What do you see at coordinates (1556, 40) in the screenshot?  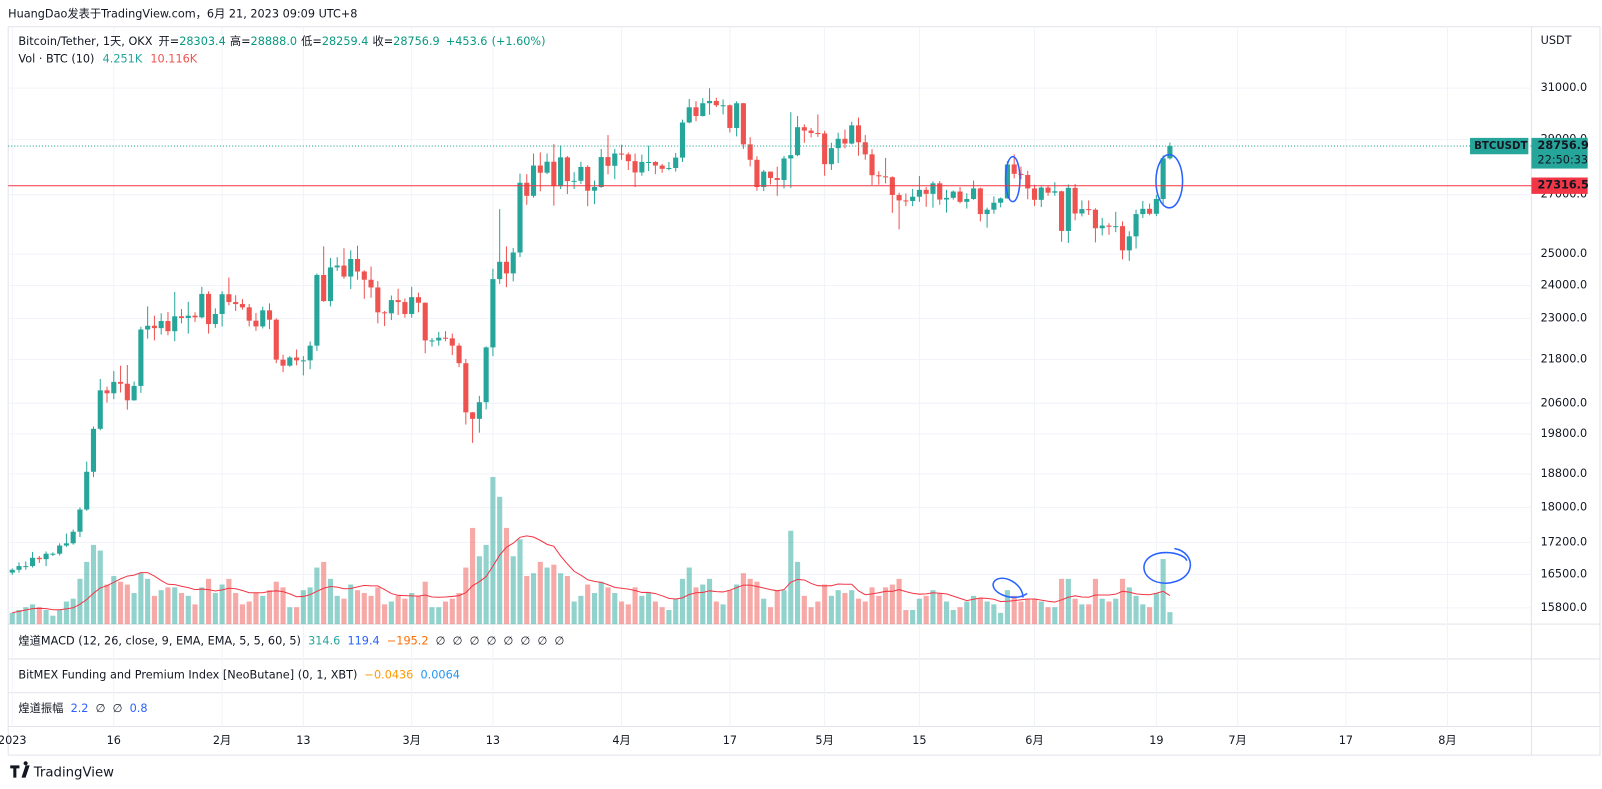 I see `axis-unit: USDT` at bounding box center [1556, 40].